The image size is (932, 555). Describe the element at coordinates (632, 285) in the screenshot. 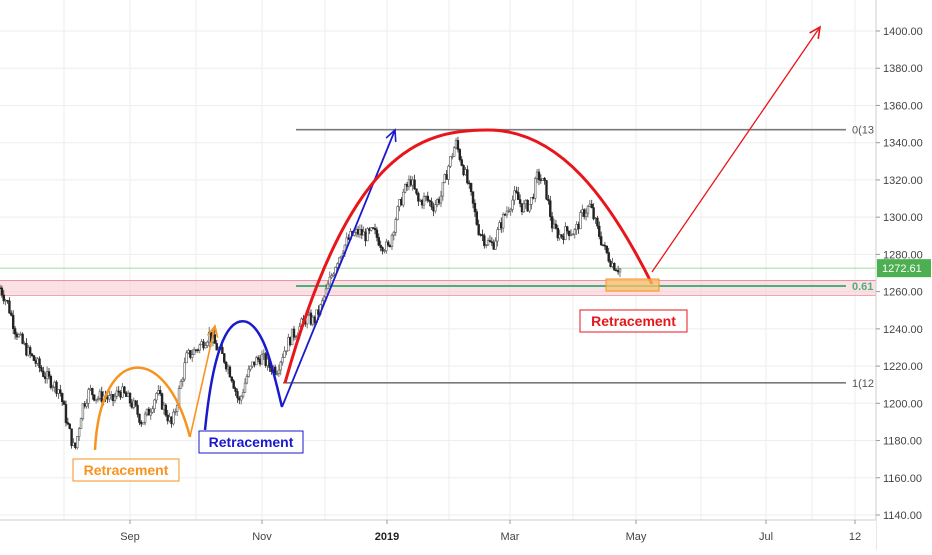

I see `target-box` at that location.